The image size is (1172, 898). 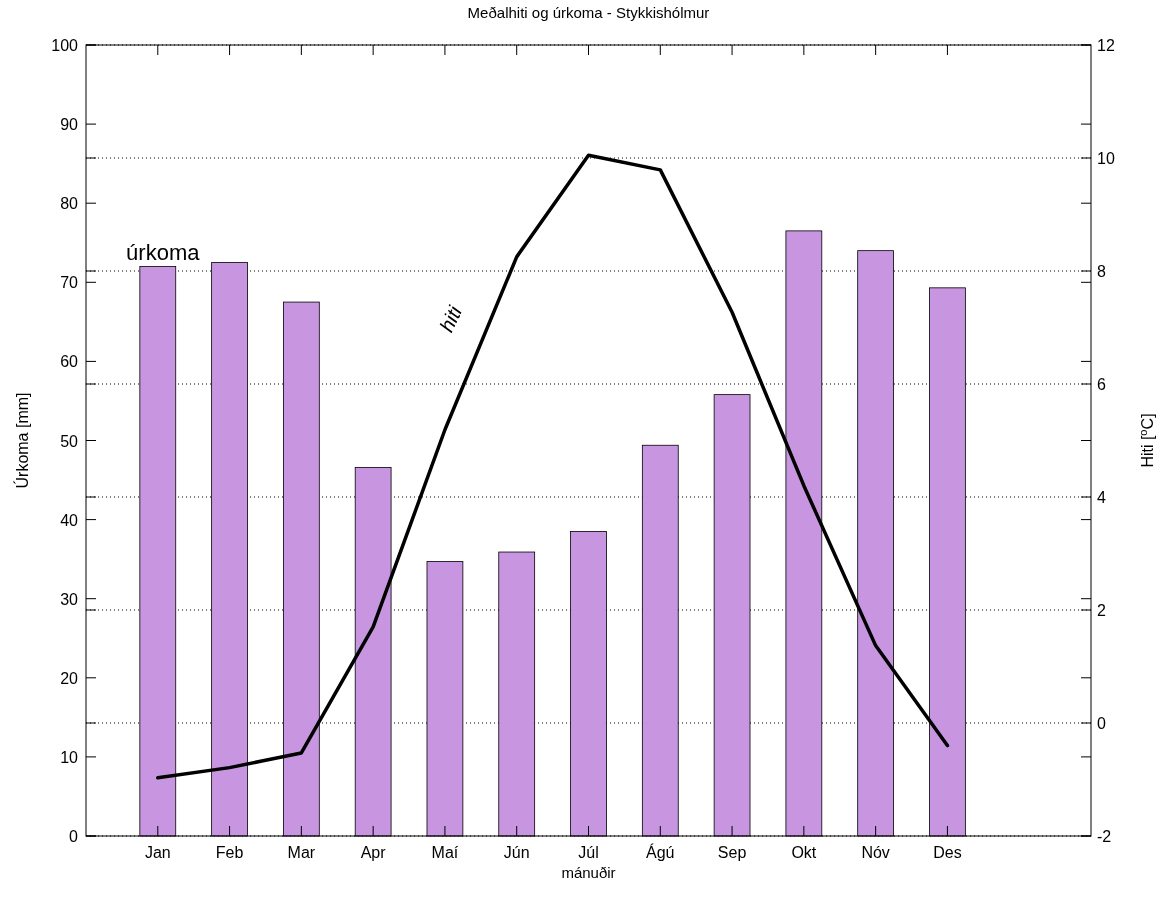 What do you see at coordinates (69, 757) in the screenshot?
I see `y-tick-label: 10` at bounding box center [69, 757].